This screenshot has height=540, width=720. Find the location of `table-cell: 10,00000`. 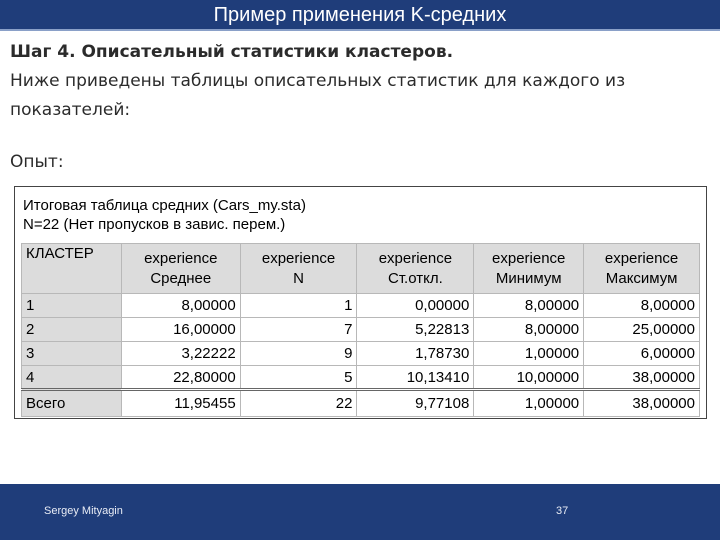

table-cell: 10,00000 is located at coordinates (529, 377).